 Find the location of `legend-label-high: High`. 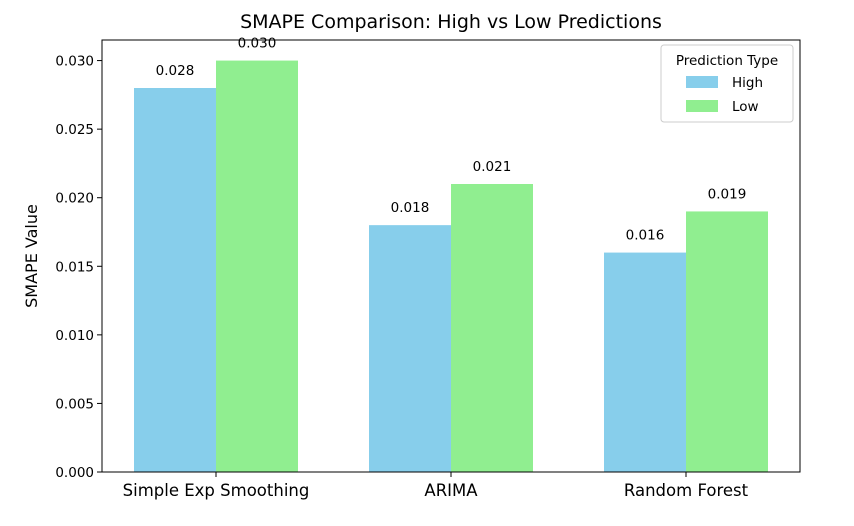

legend-label-high: High is located at coordinates (747, 83).